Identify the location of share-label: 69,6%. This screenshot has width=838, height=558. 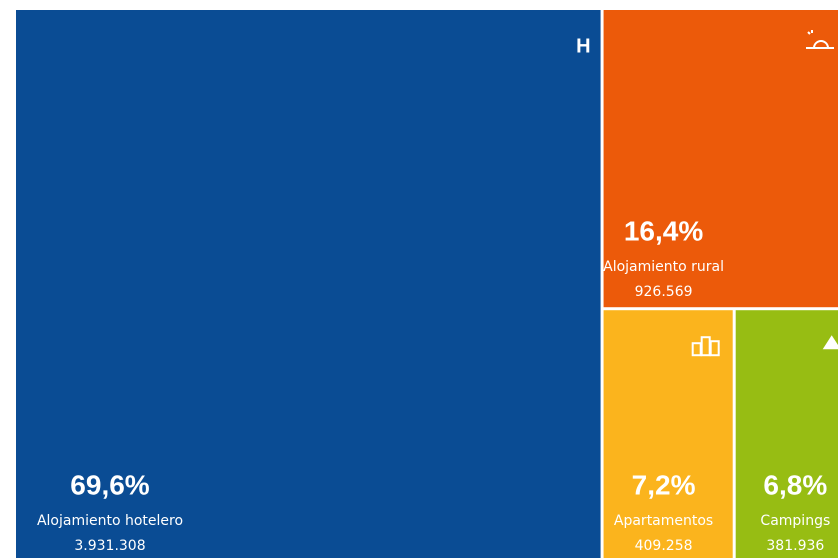
(109, 484).